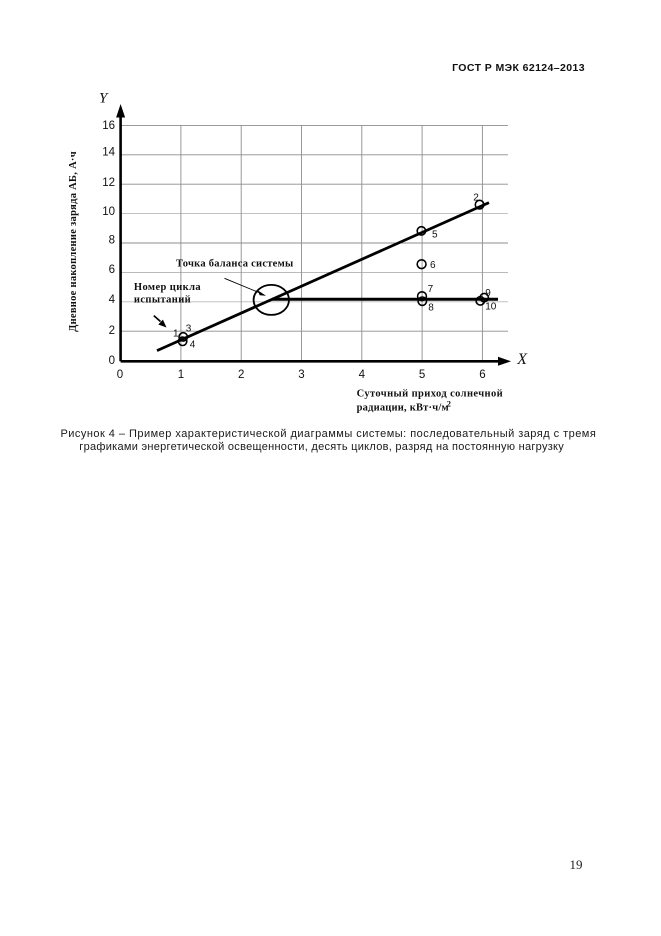 The width and height of the screenshot is (661, 936). Describe the element at coordinates (168, 287) in the screenshot. I see `svg-text: Номер цикла` at that location.